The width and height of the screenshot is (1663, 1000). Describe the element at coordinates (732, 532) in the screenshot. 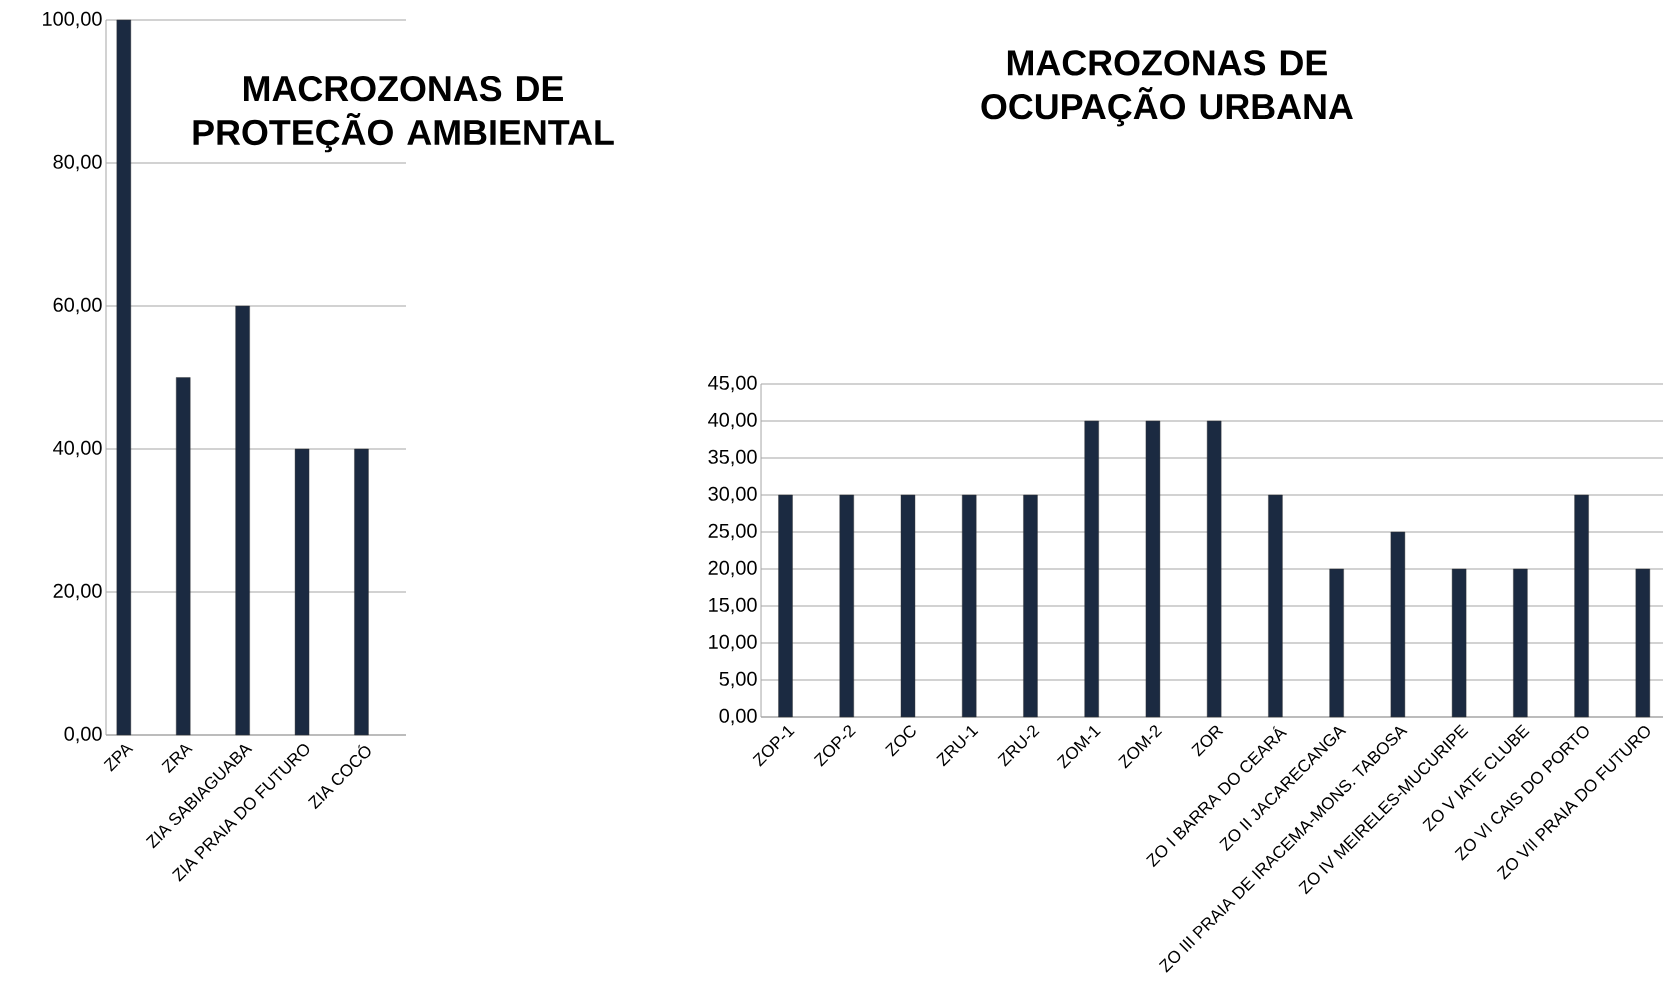

I see `y-tick-label: 25,00` at that location.